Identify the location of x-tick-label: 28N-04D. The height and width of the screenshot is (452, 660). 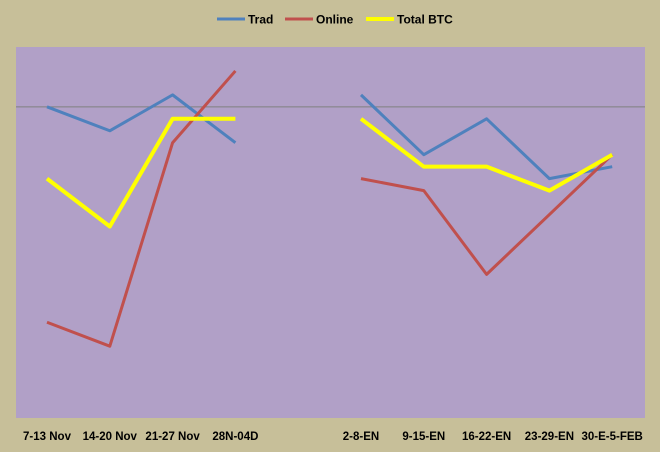
(235, 437).